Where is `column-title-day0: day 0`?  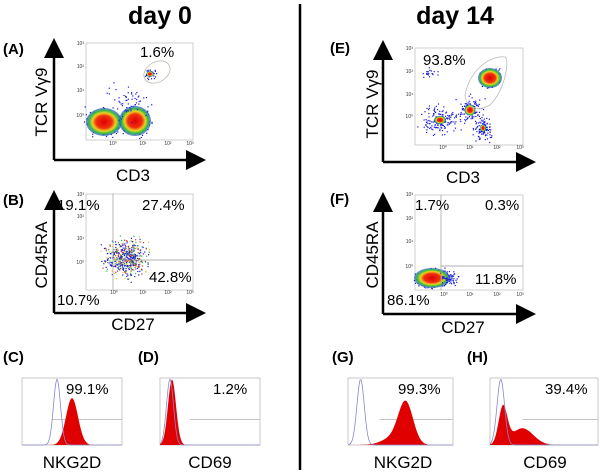 column-title-day0: day 0 is located at coordinates (160, 16).